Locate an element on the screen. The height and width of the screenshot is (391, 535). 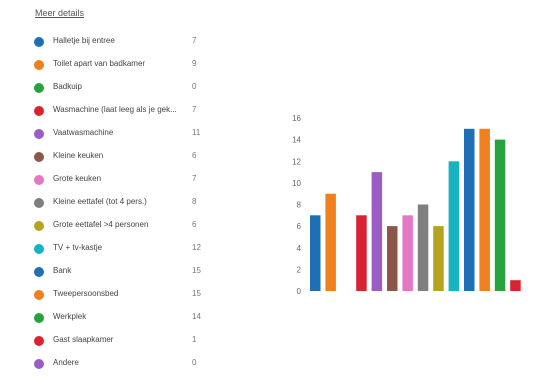
y-tick-label: 14 is located at coordinates (296, 140).